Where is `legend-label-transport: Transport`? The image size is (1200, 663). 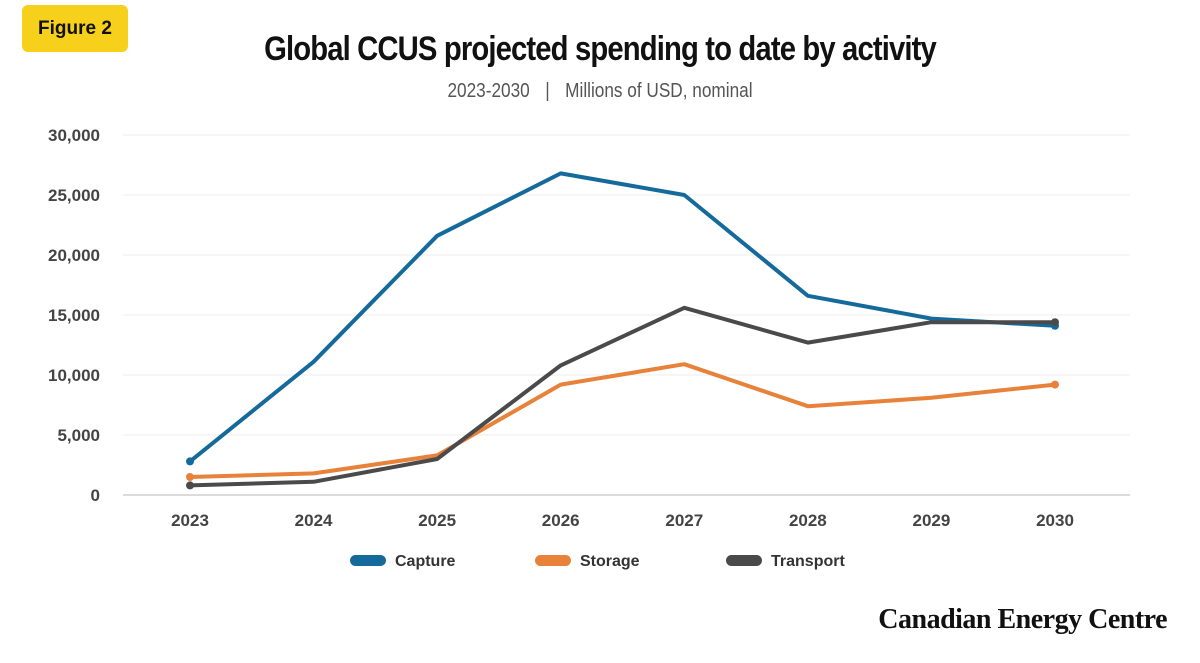
legend-label-transport: Transport is located at coordinates (808, 561).